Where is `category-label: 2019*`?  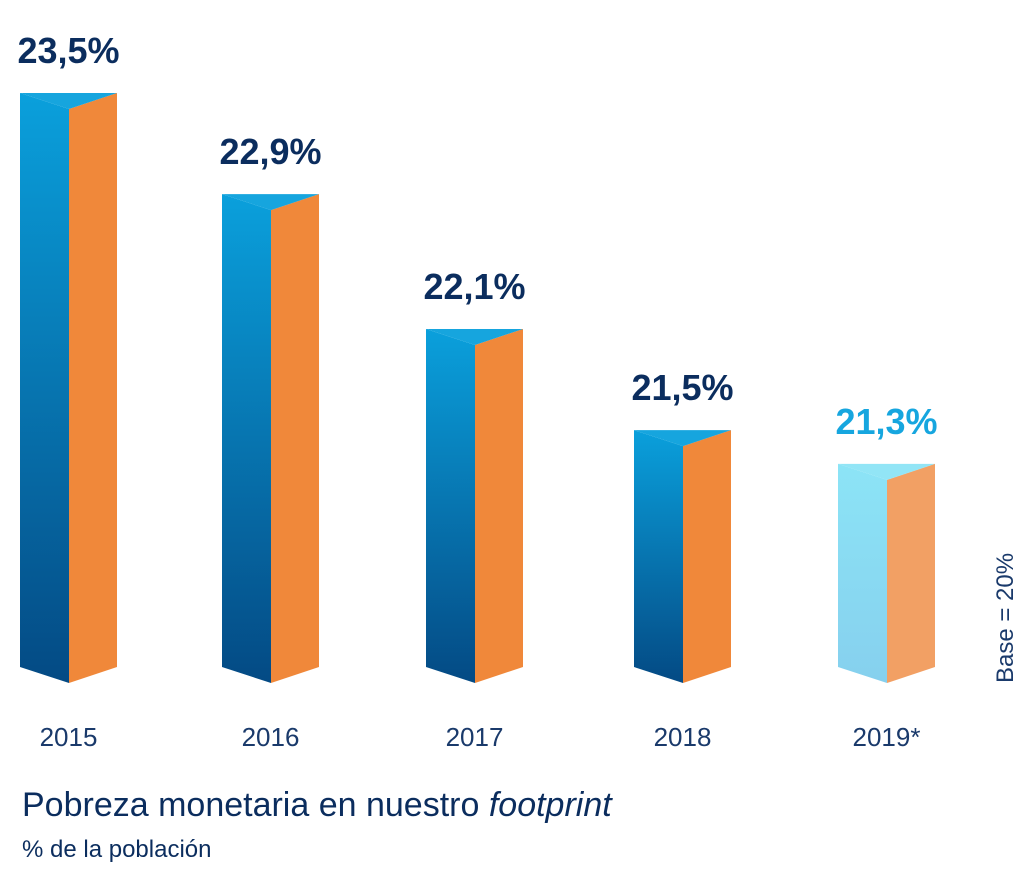 category-label: 2019* is located at coordinates (887, 737).